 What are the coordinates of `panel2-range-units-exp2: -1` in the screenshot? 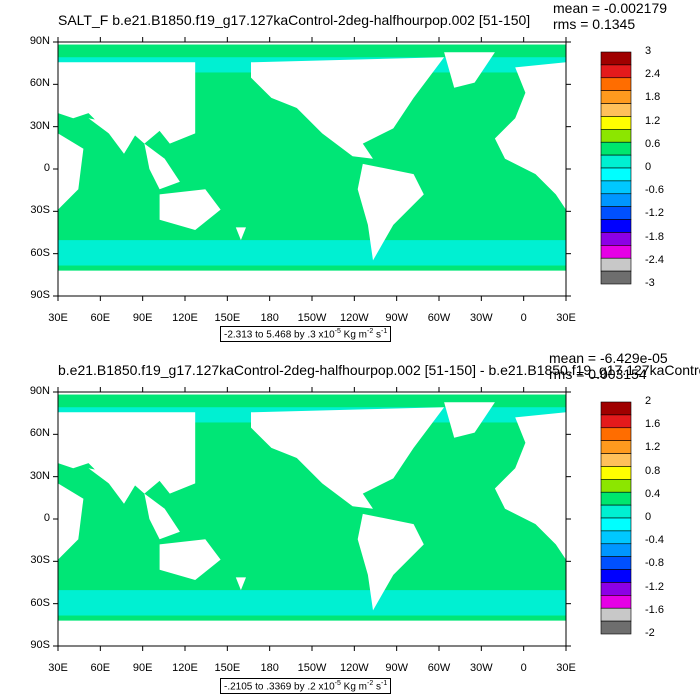 It's located at (384, 683).